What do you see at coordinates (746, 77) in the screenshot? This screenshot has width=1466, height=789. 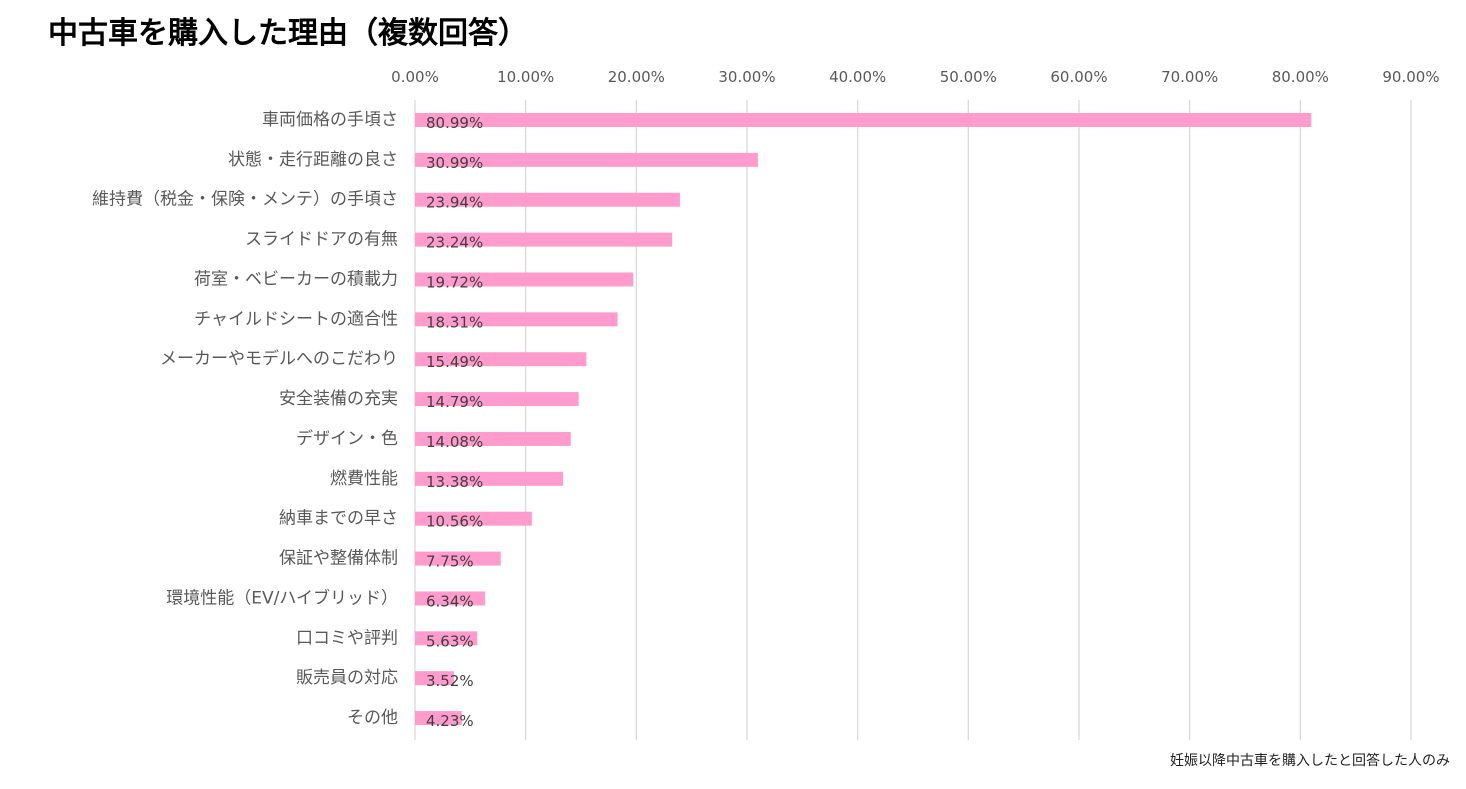 I see `x-tick-label: 30.00%` at bounding box center [746, 77].